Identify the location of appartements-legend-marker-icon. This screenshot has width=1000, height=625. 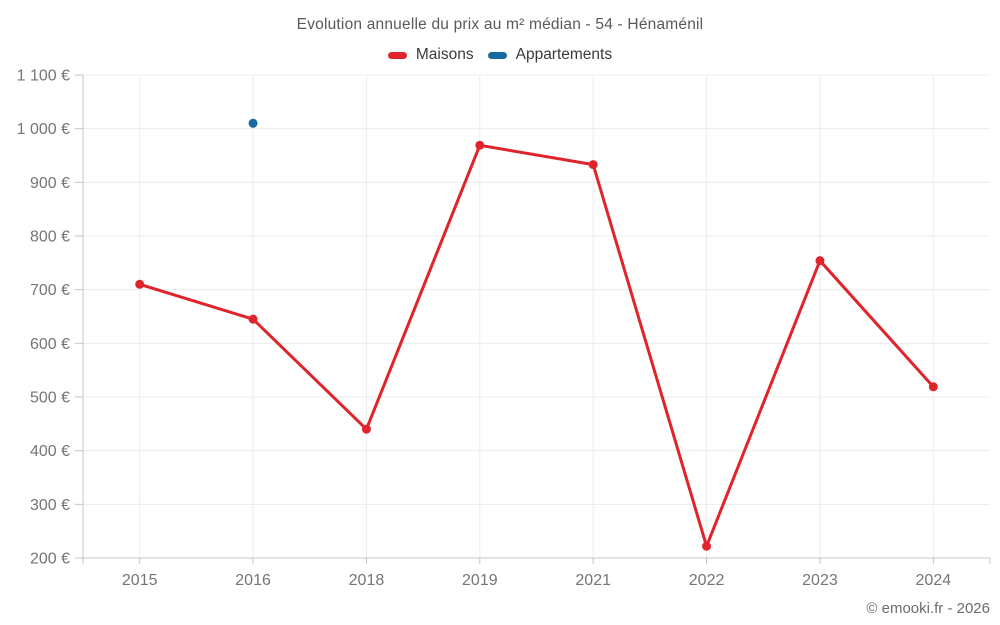
(497, 55).